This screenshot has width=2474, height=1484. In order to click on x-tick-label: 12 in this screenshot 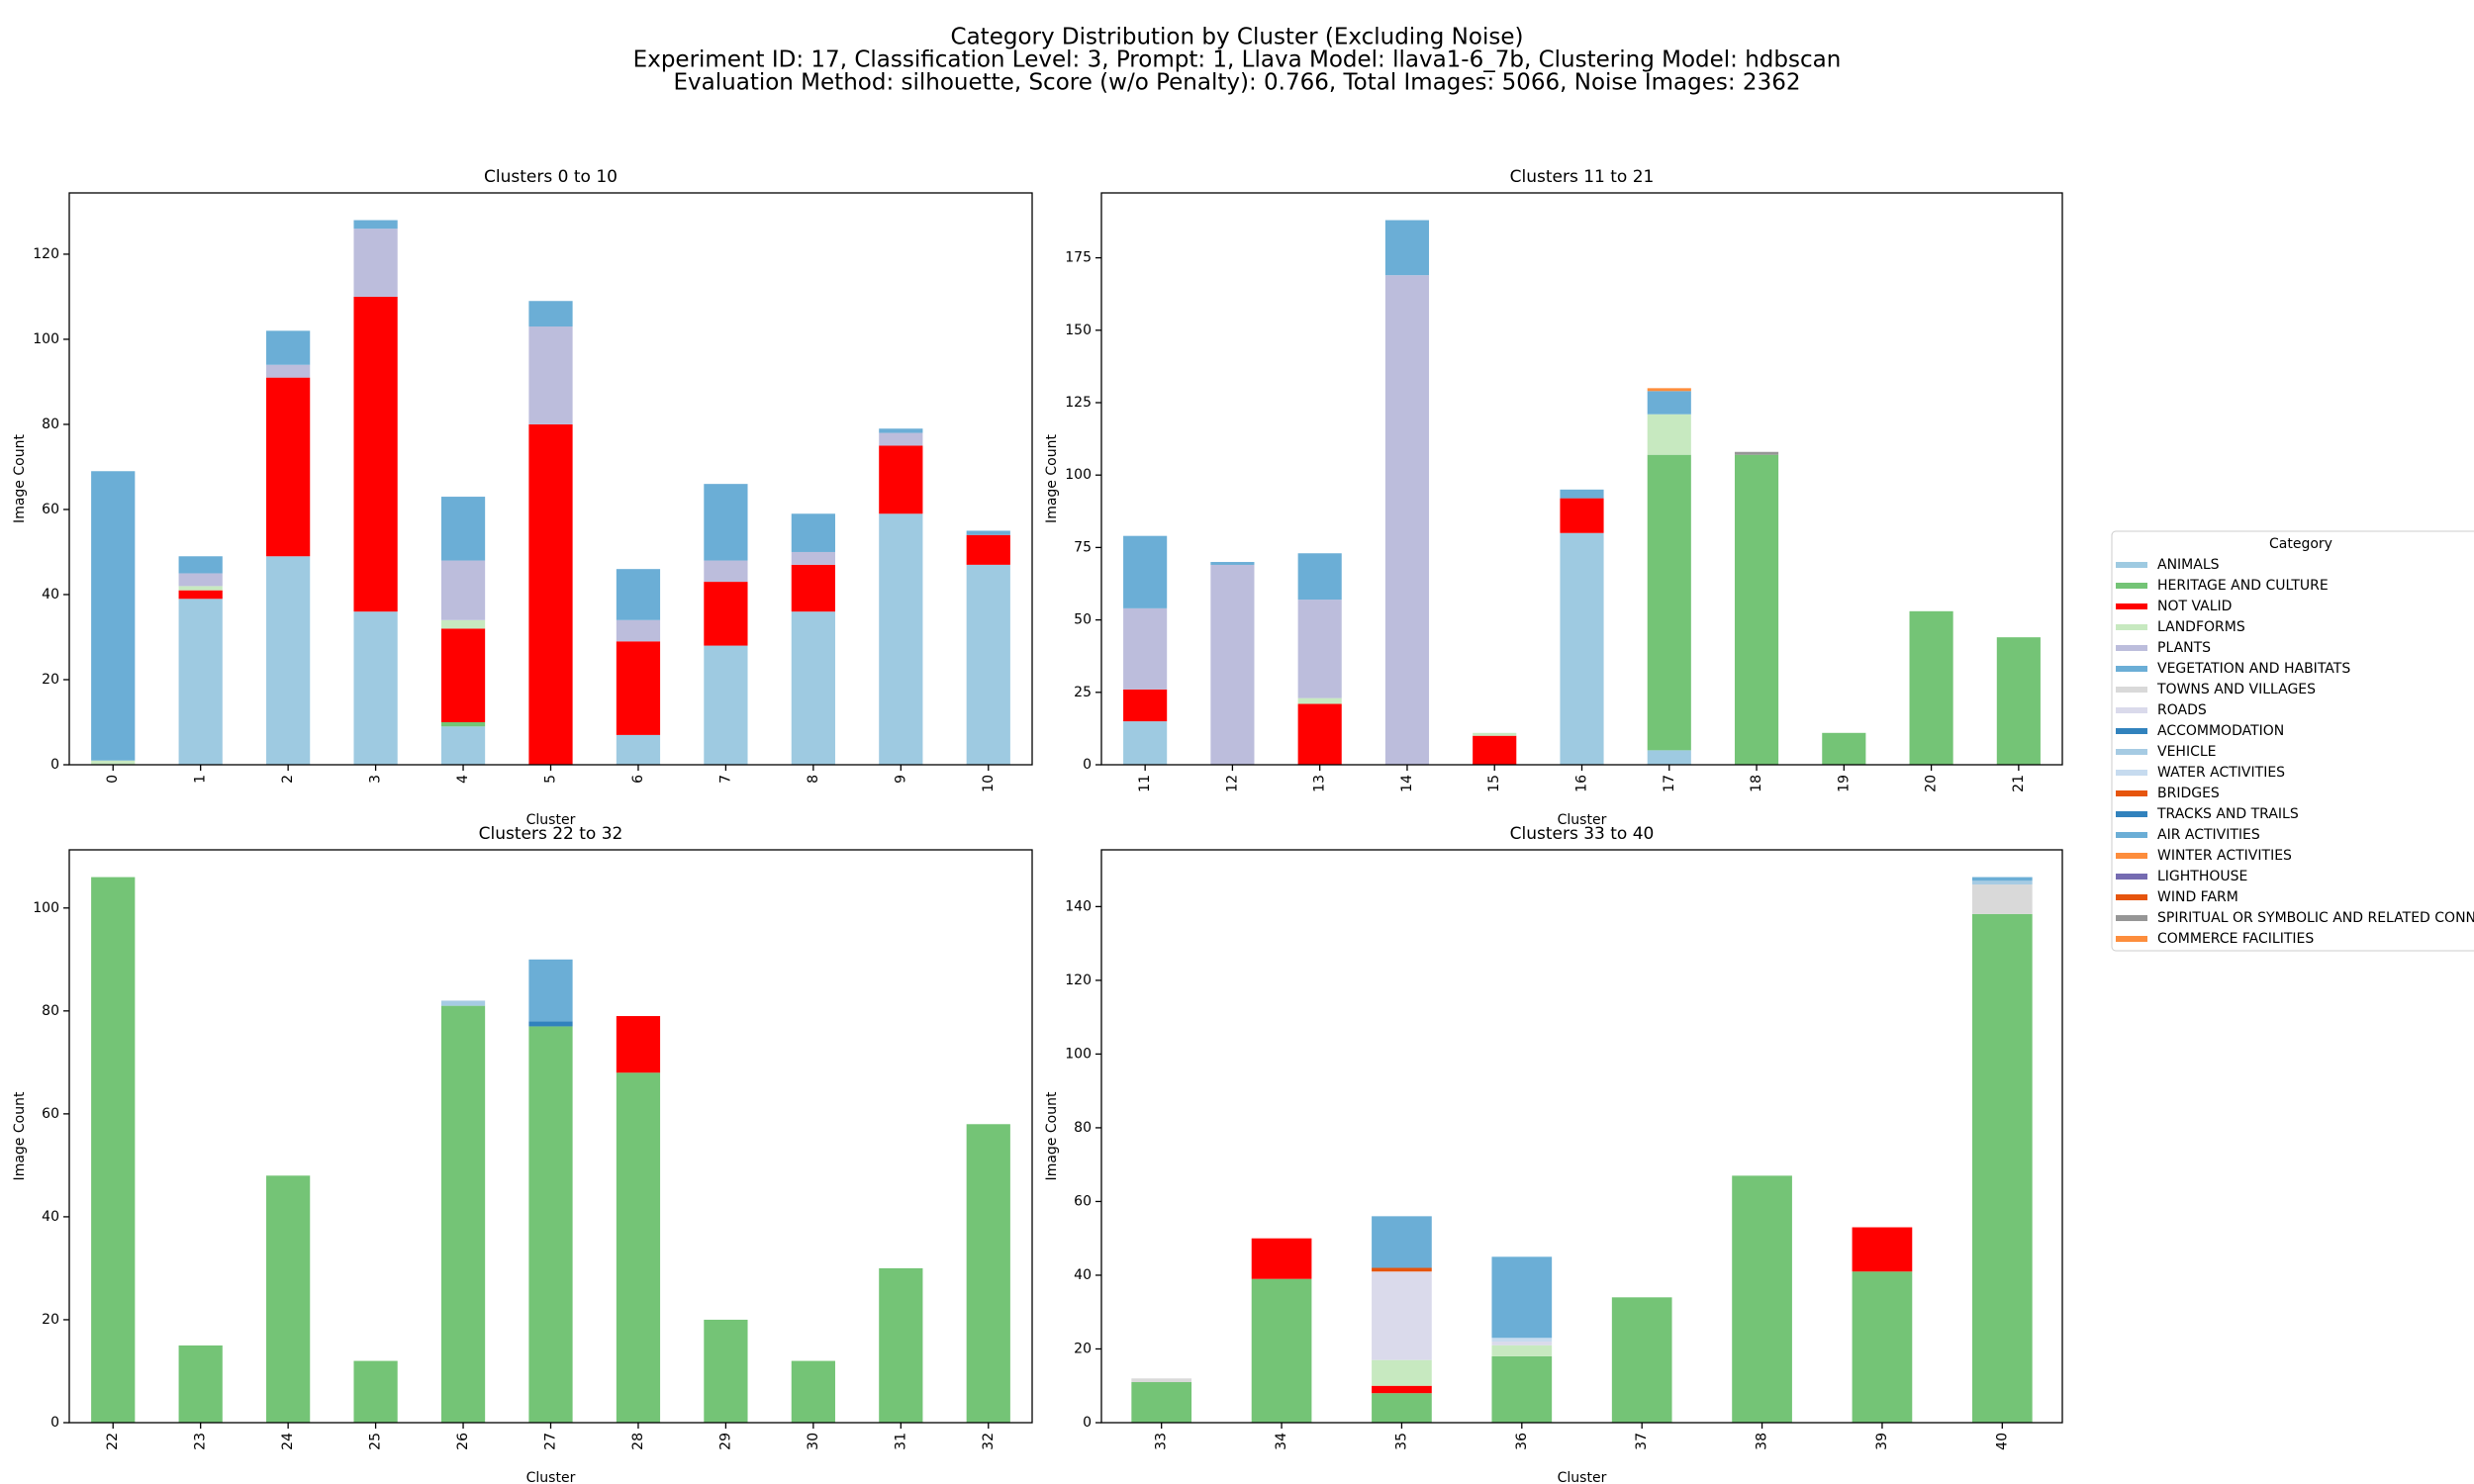, I will do `click(1232, 783)`.